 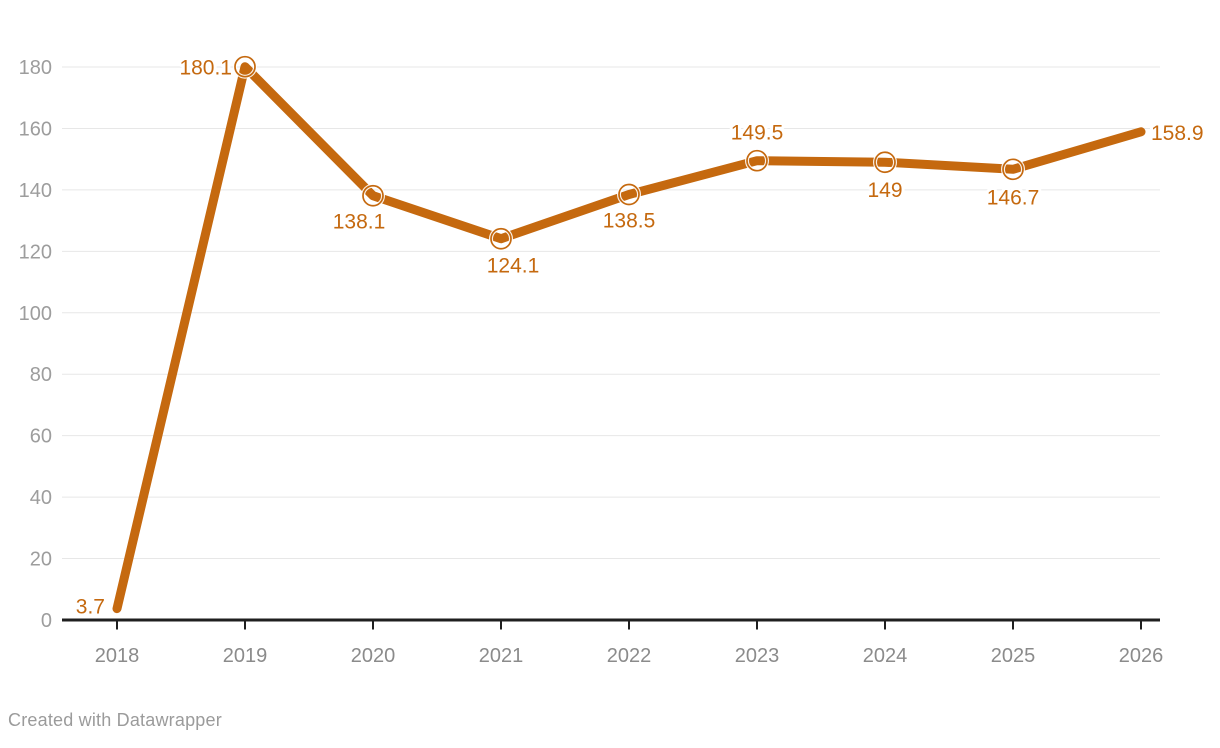 What do you see at coordinates (245, 656) in the screenshot?
I see `x-axis-label: 2019` at bounding box center [245, 656].